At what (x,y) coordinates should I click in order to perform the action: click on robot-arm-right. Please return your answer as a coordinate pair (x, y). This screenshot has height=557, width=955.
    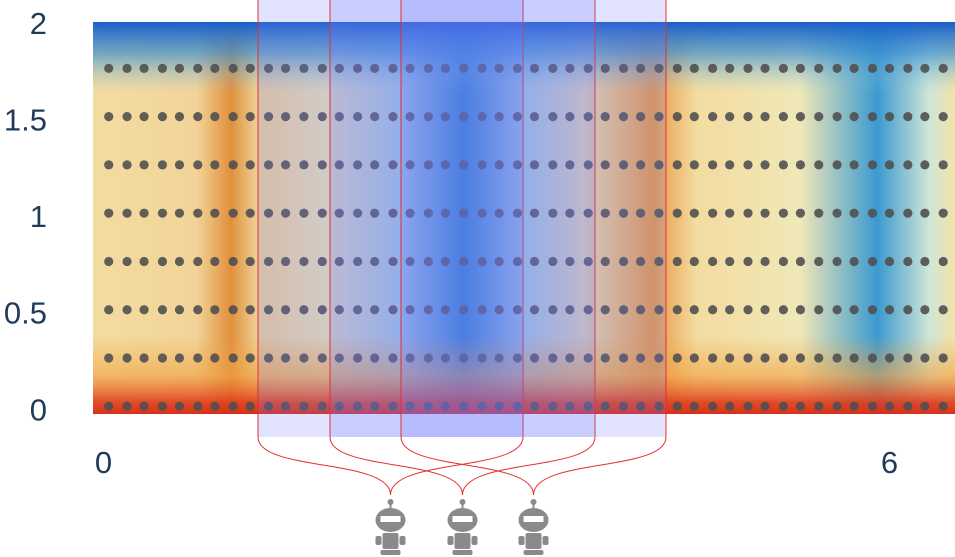
    Looking at the image, I should click on (474, 540).